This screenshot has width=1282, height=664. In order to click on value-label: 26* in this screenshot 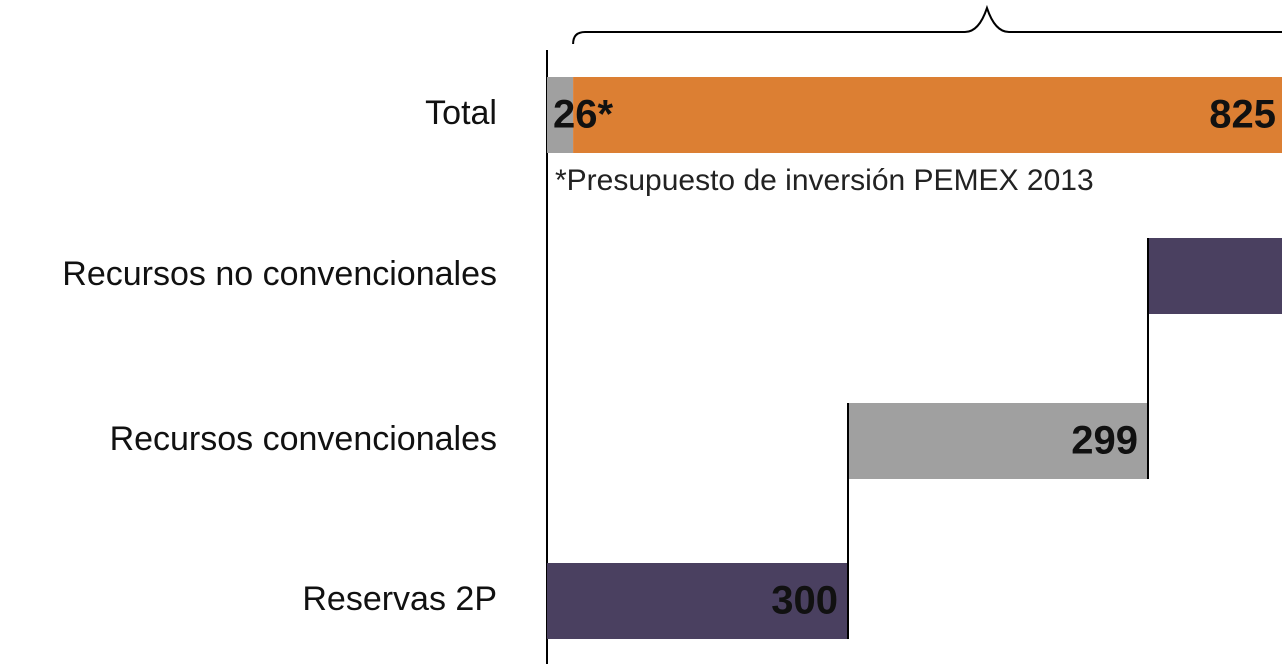, I will do `click(583, 115)`.